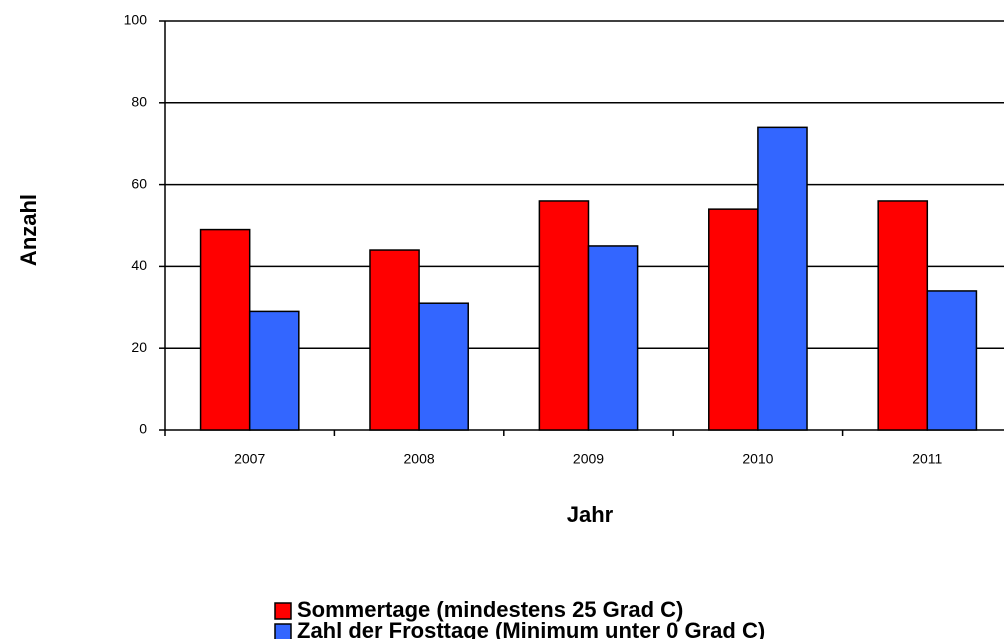 Image resolution: width=1004 pixels, height=639 pixels. I want to click on legend-label: Sommertage (mindestens 25 Grad C), so click(490, 609).